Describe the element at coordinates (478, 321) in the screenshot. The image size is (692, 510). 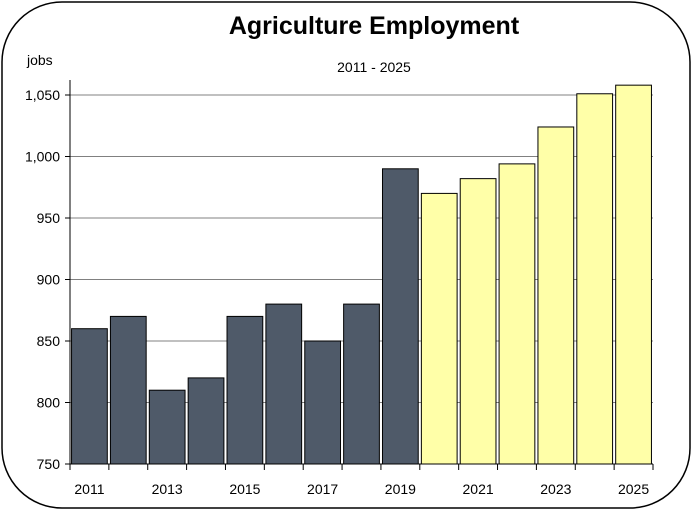
I see `bar-2021` at that location.